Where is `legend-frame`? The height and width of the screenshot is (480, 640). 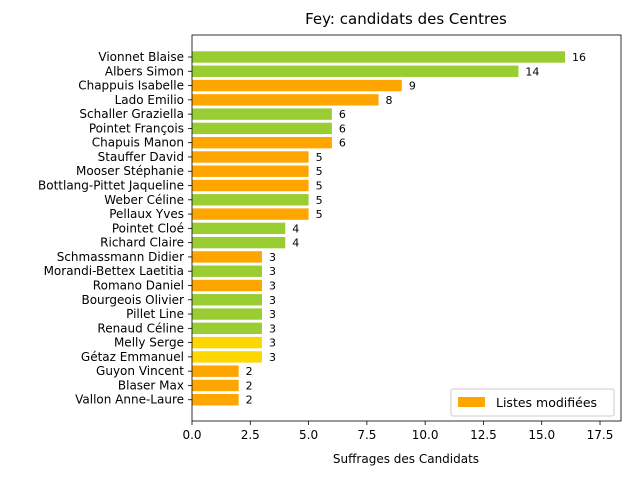
legend-frame is located at coordinates (532, 402).